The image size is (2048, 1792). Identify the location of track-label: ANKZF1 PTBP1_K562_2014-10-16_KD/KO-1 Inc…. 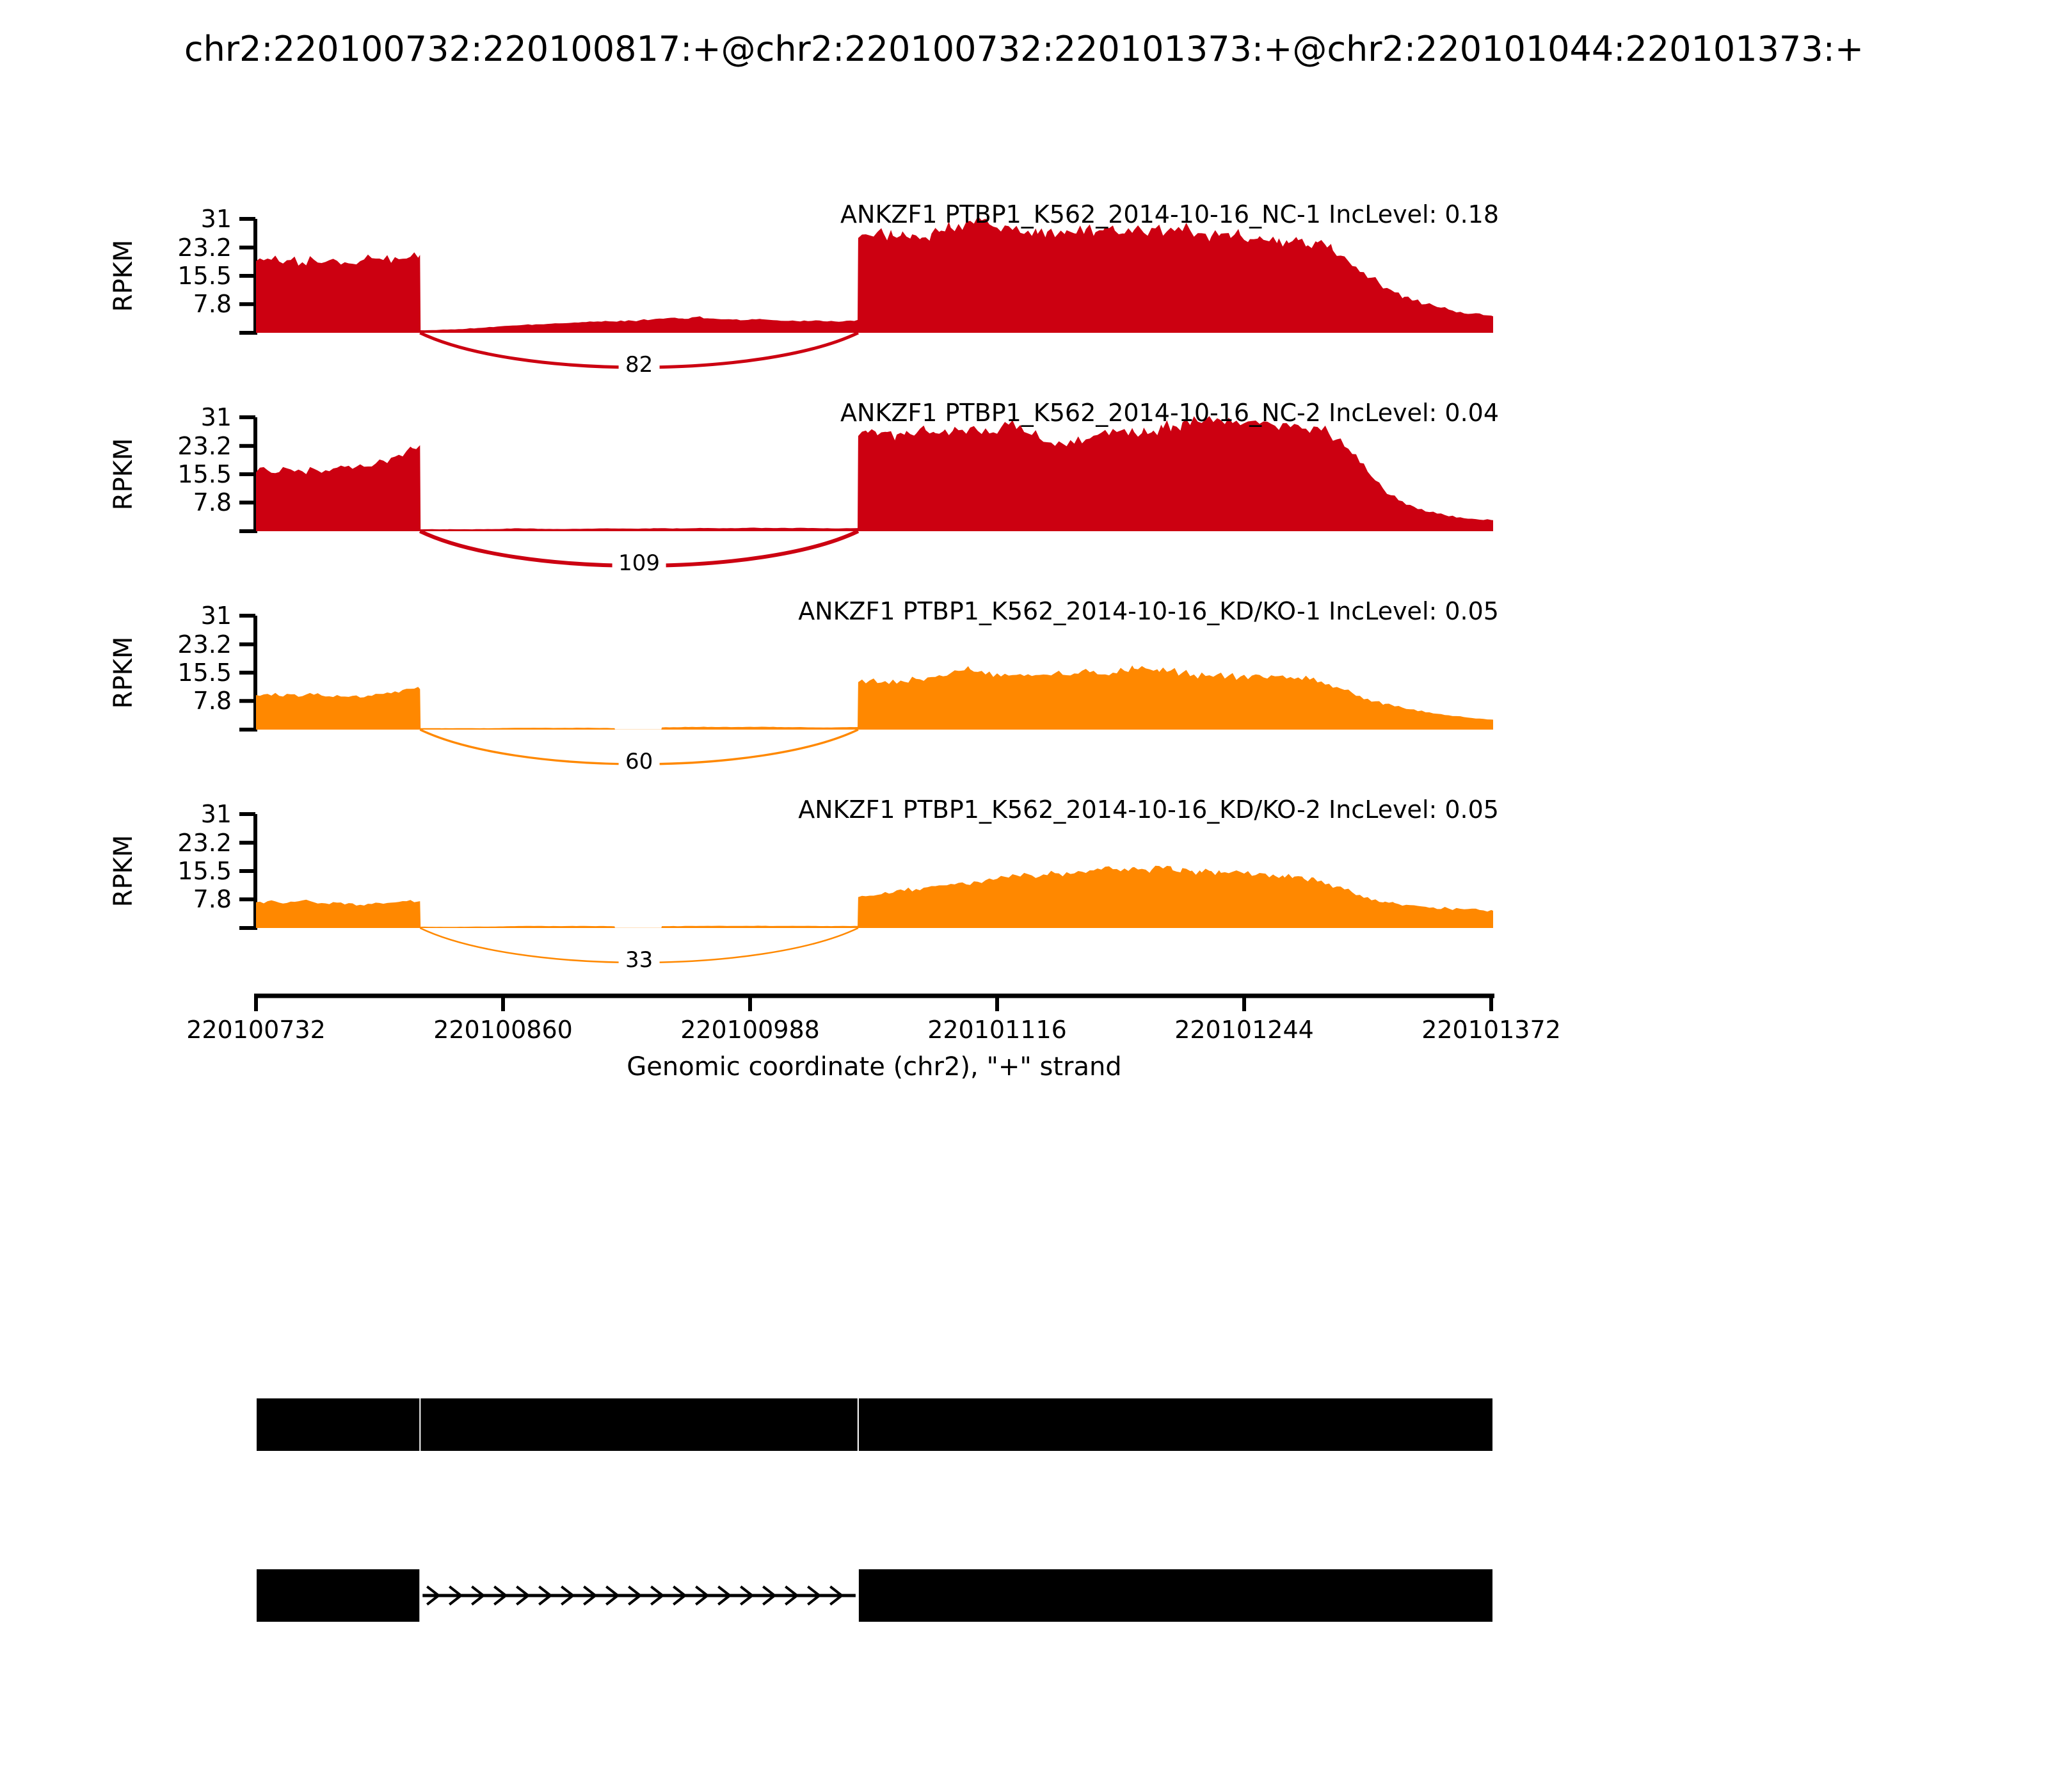
(1148, 611).